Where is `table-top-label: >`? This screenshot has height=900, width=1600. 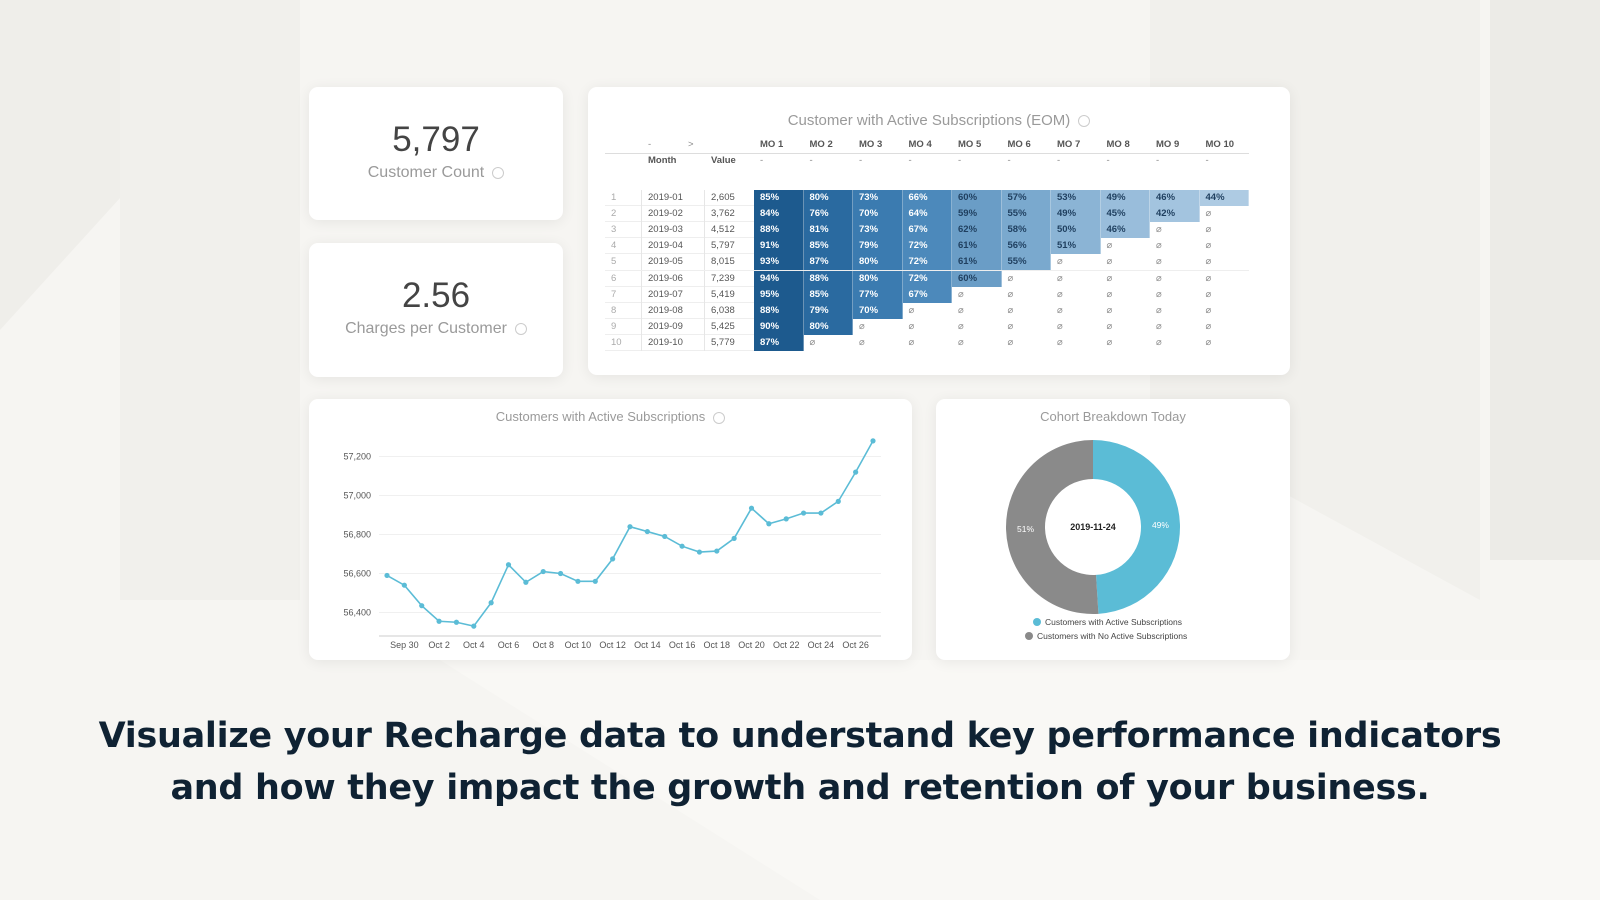
table-top-label: > is located at coordinates (691, 144).